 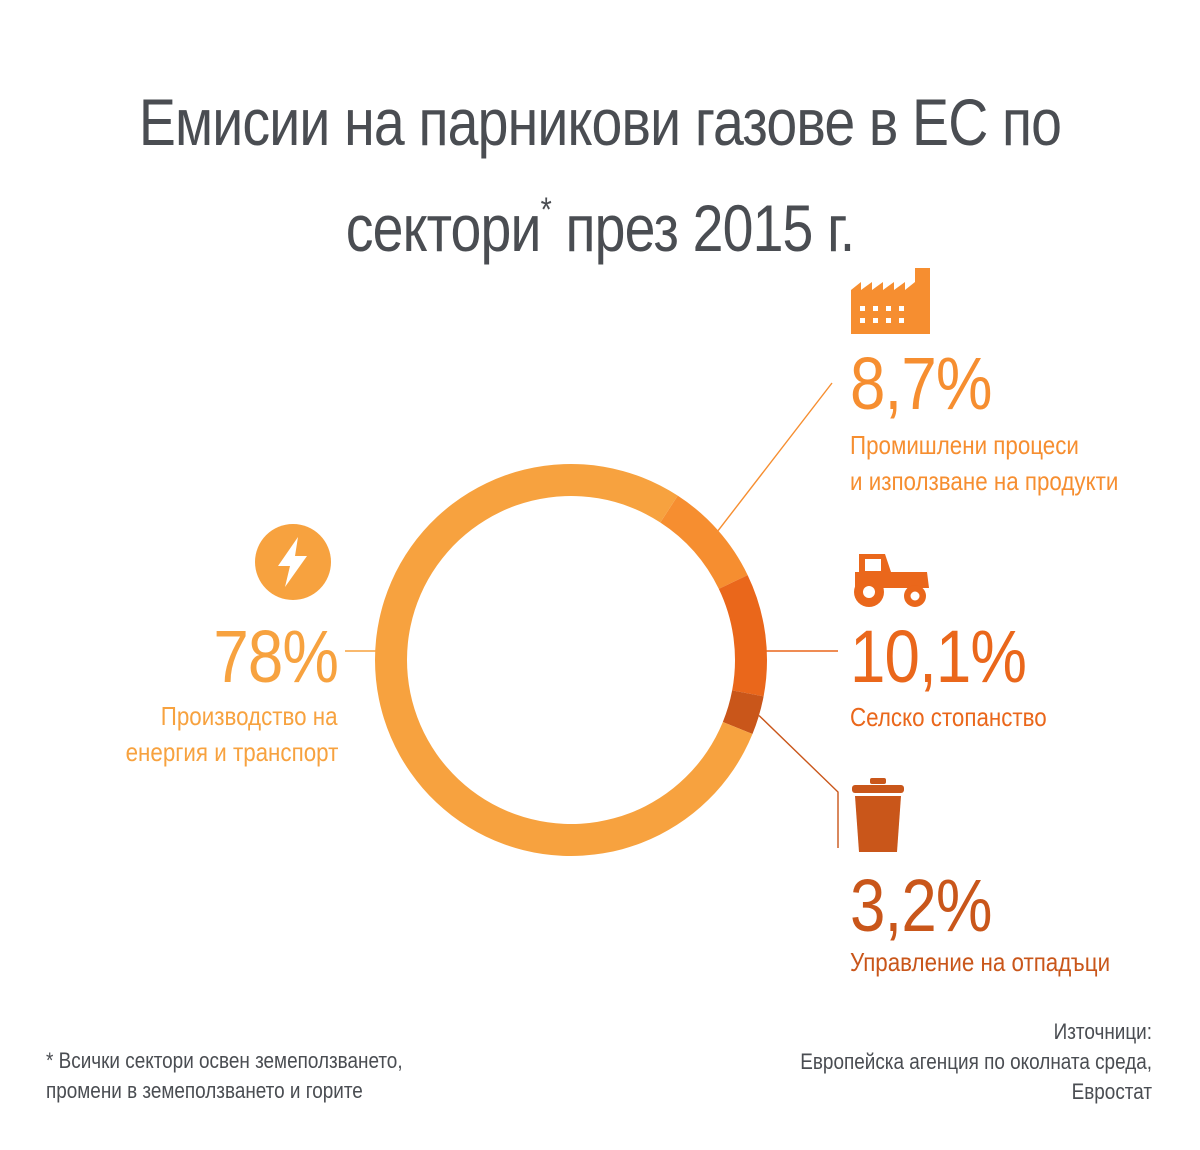 What do you see at coordinates (702, 228) in the screenshot?
I see `title-line-2-b: през 2015 г.` at bounding box center [702, 228].